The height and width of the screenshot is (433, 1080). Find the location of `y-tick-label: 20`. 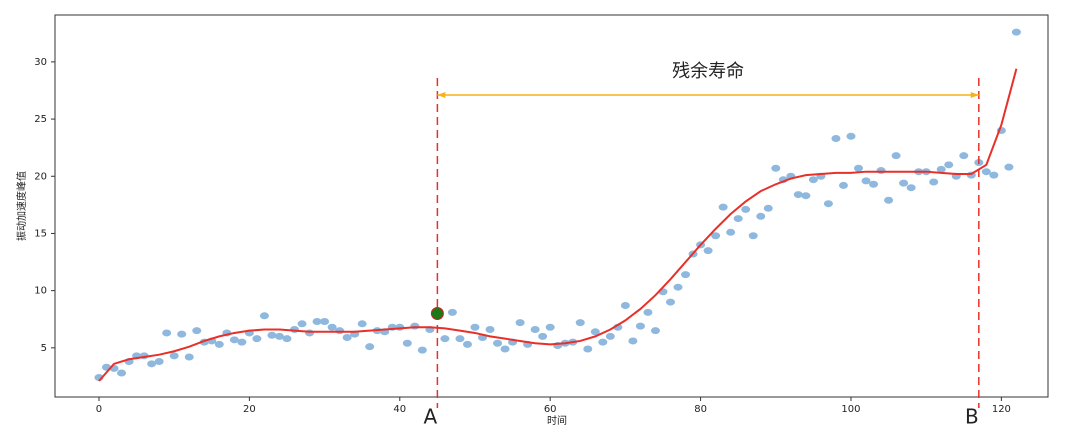

y-tick-label: 20 is located at coordinates (40, 176).